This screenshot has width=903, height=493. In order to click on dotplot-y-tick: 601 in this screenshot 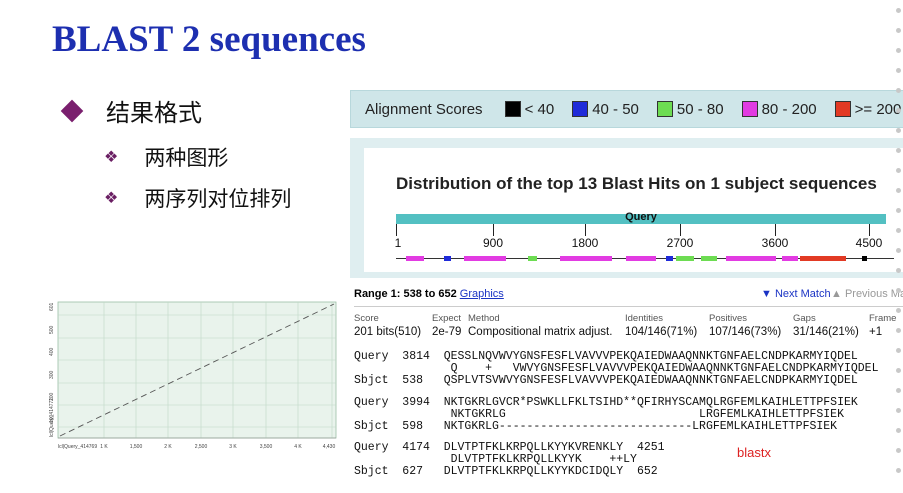, I will do `click(52, 306)`.